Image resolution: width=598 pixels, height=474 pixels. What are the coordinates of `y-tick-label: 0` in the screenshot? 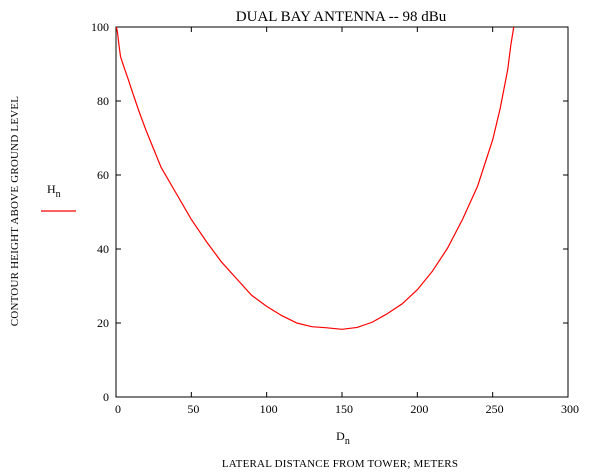 It's located at (106, 397).